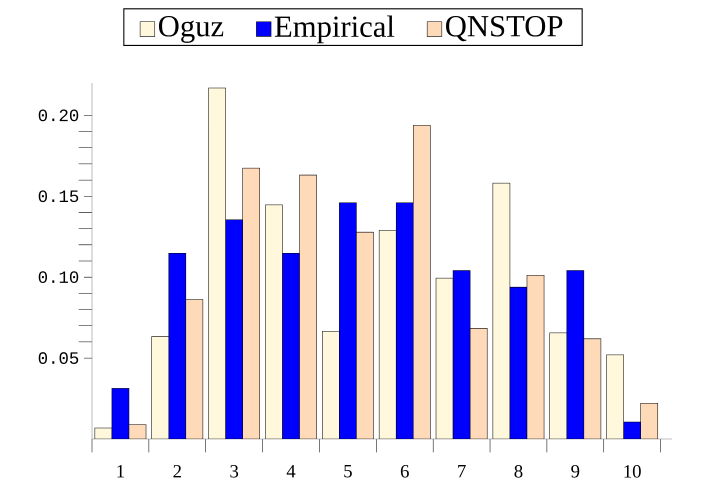 The image size is (701, 504). What do you see at coordinates (58, 115) in the screenshot?
I see `y-tick-label: 0.20` at bounding box center [58, 115].